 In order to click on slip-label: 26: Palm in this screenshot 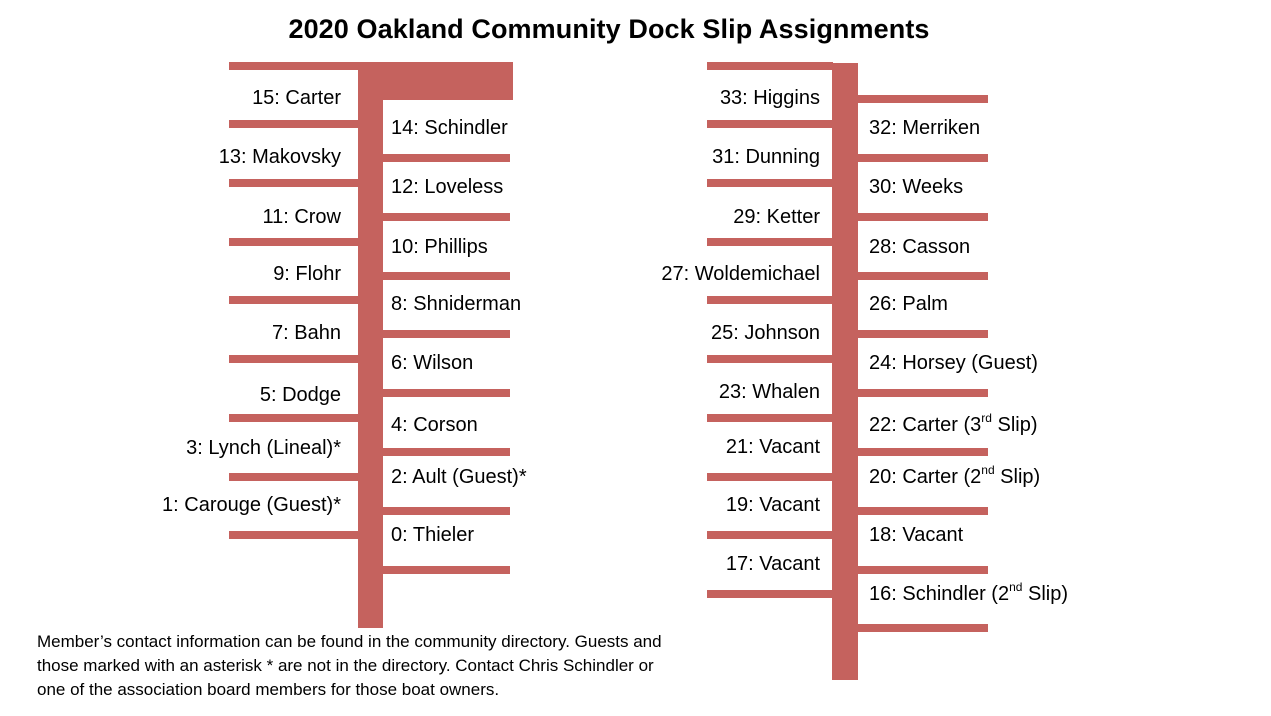, I will do `click(908, 304)`.